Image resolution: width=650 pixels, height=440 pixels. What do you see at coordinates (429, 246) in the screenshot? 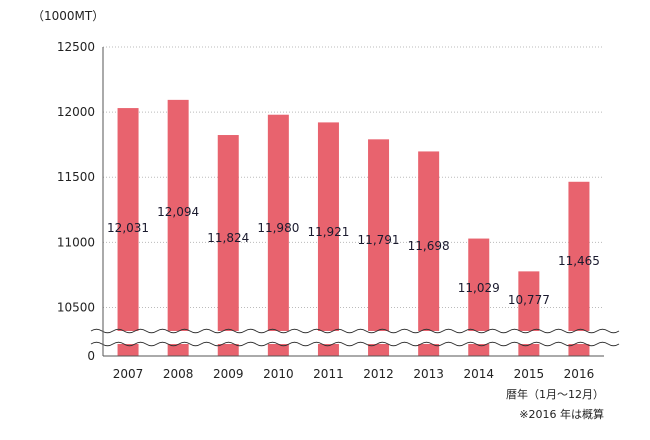
I see `data-label: 11,698` at bounding box center [429, 246].